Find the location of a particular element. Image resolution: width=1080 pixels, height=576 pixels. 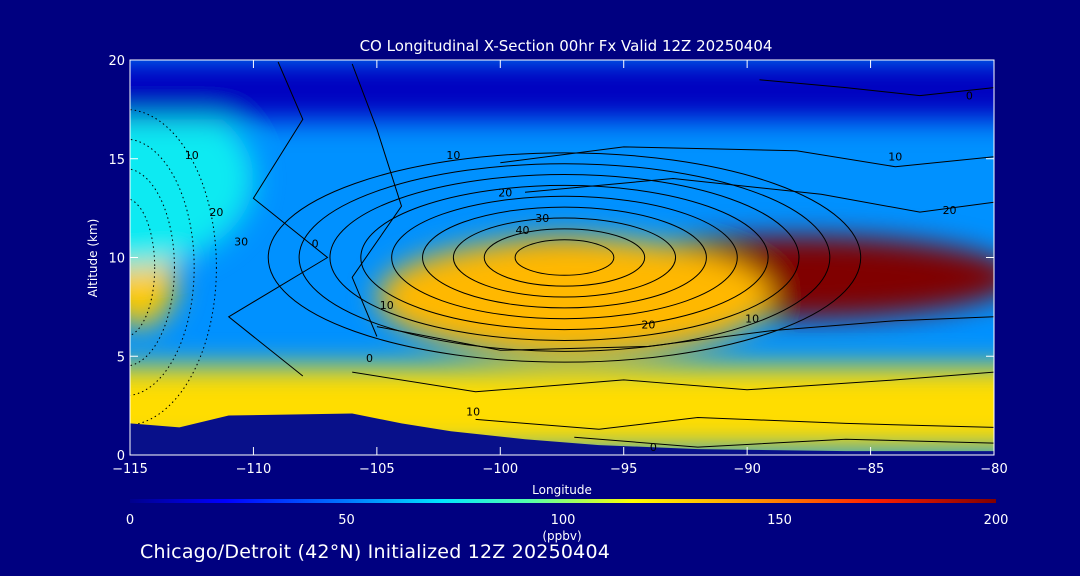

contour-label-14: 10 is located at coordinates (895, 157).